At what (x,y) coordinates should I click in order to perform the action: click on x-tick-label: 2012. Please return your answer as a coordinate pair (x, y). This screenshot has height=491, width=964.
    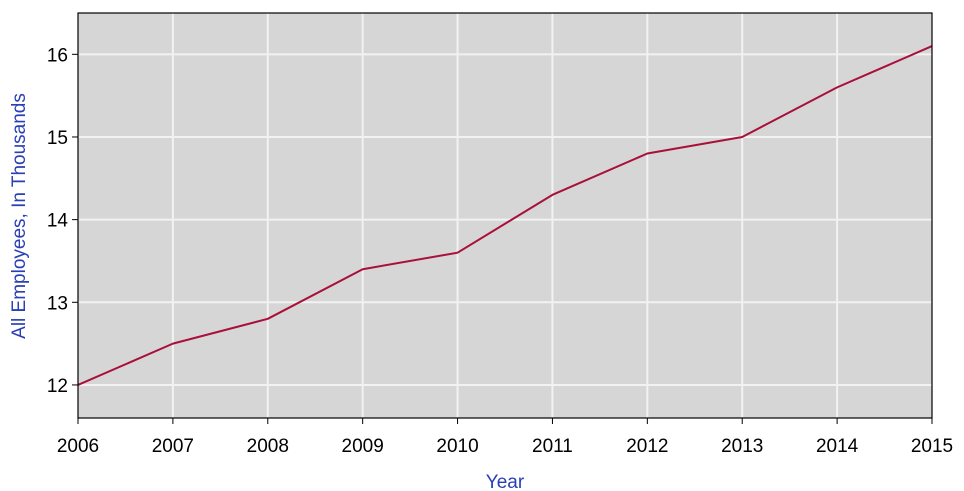
    Looking at the image, I should click on (647, 446).